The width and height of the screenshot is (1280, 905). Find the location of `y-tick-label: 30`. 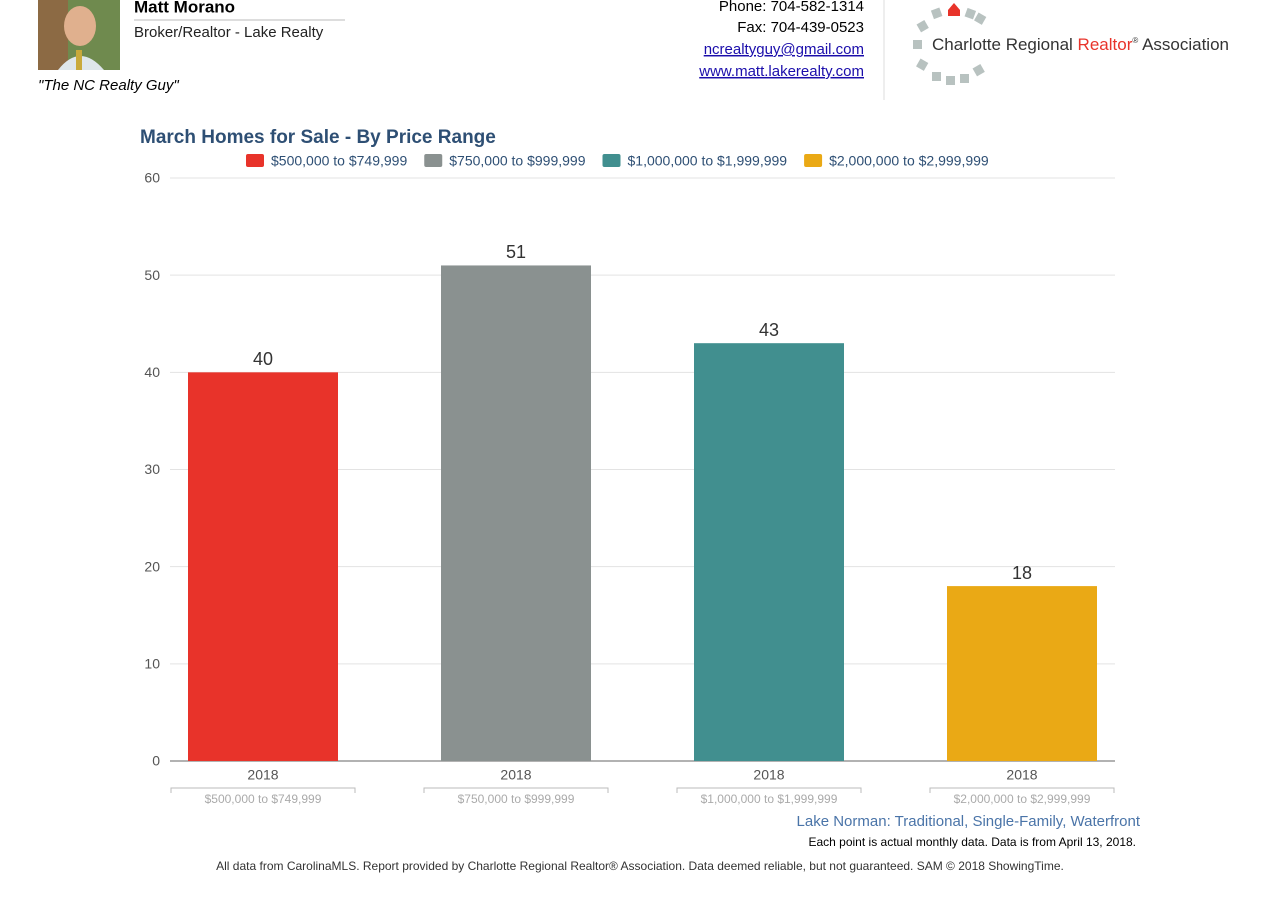

y-tick-label: 30 is located at coordinates (152, 469).